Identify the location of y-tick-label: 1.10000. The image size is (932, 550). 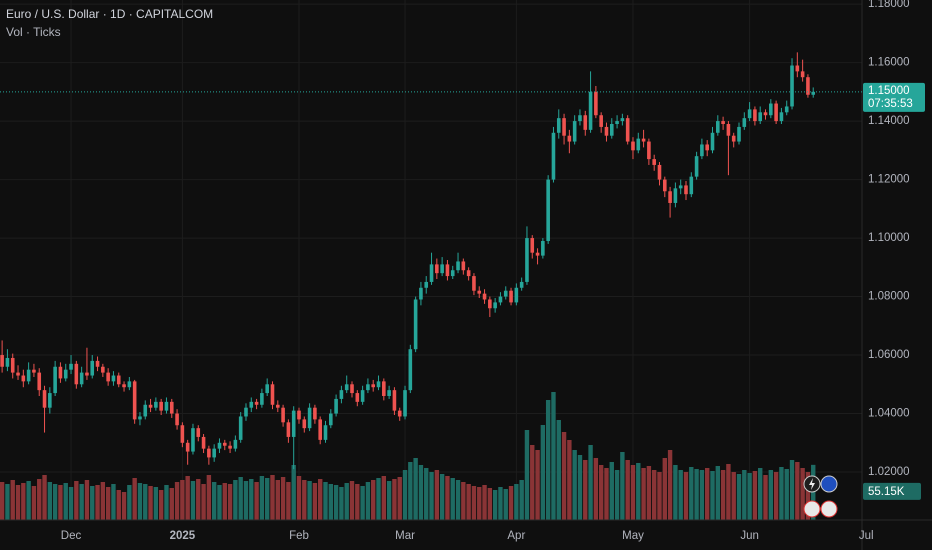
(889, 238).